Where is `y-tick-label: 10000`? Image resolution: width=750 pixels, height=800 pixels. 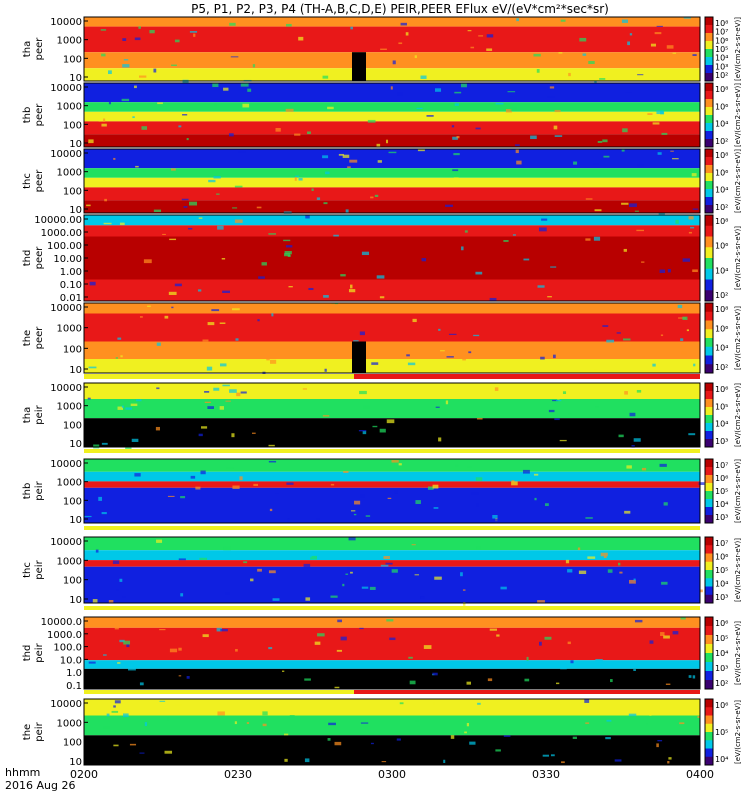
y-tick-label: 10000 is located at coordinates (66, 308).